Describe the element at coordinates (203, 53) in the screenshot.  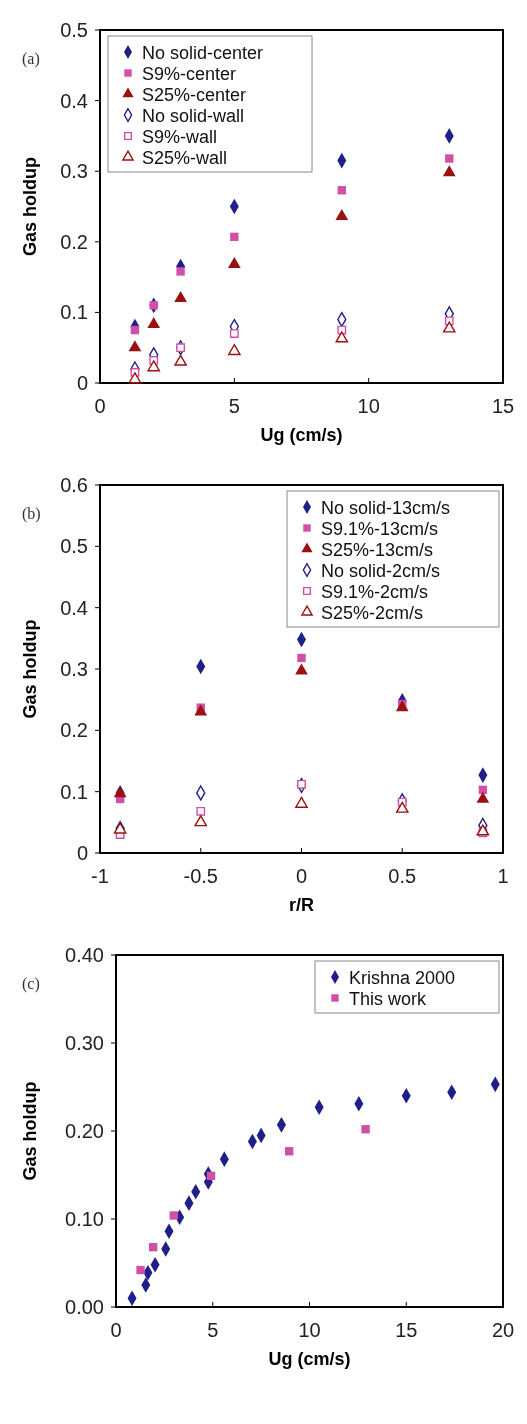
I see `legend-label: No solid-center` at that location.